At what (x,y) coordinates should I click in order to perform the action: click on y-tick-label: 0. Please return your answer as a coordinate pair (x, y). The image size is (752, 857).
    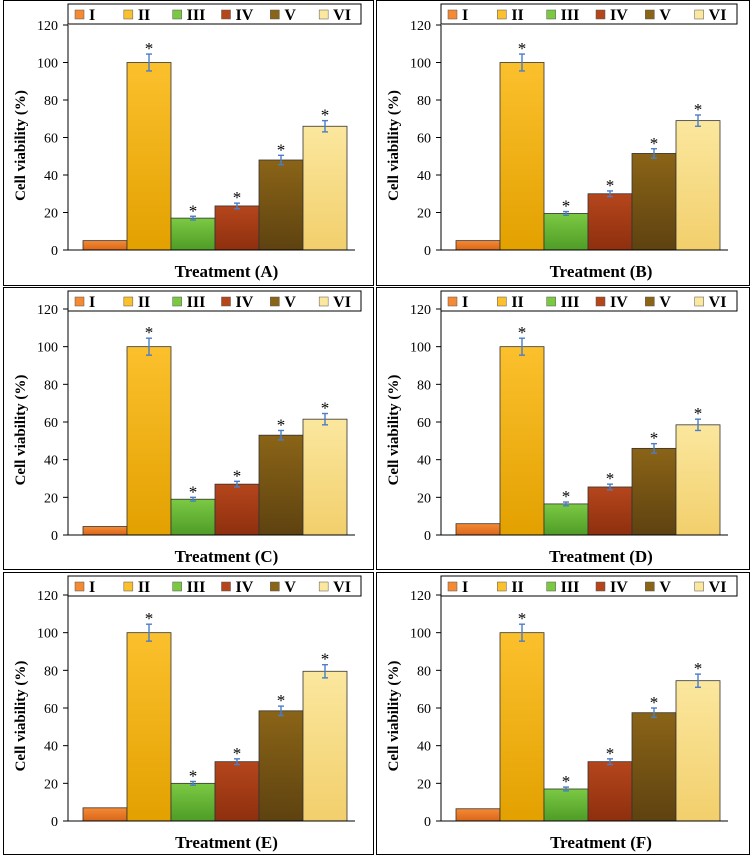
    Looking at the image, I should click on (427, 536).